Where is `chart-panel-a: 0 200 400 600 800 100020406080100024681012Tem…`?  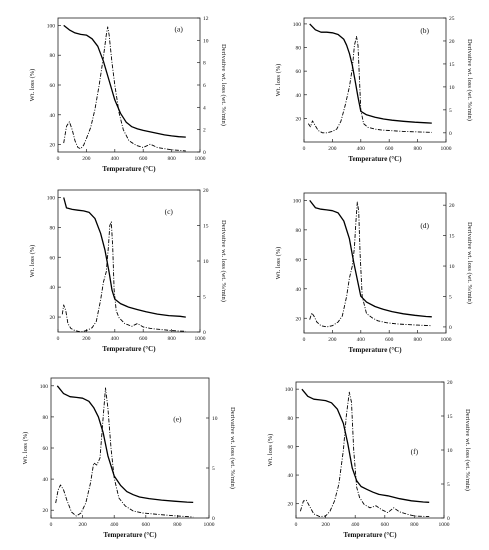
chart-panel-a: 0 200 400 600 800 100020406080100024681012Tem… is located at coordinates (128, 94).